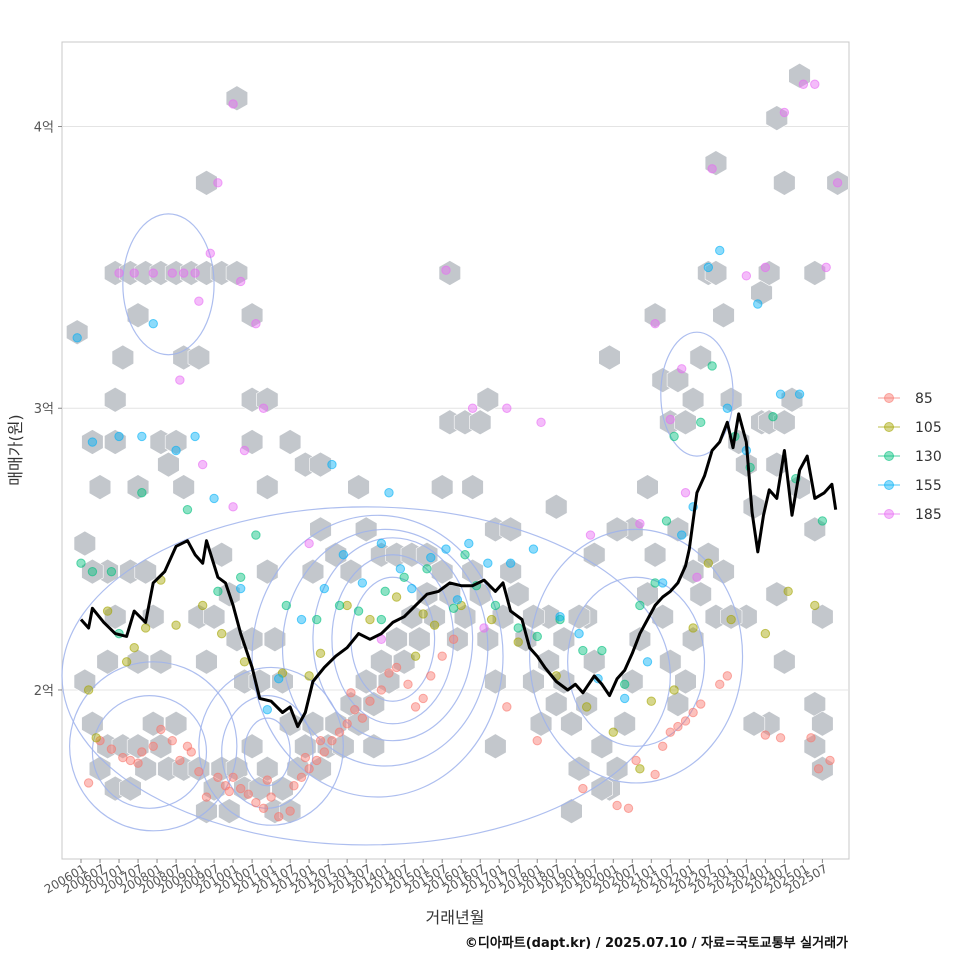  What do you see at coordinates (15, 449) in the screenshot?
I see `y-axis-title: 매매가(원)` at bounding box center [15, 449].